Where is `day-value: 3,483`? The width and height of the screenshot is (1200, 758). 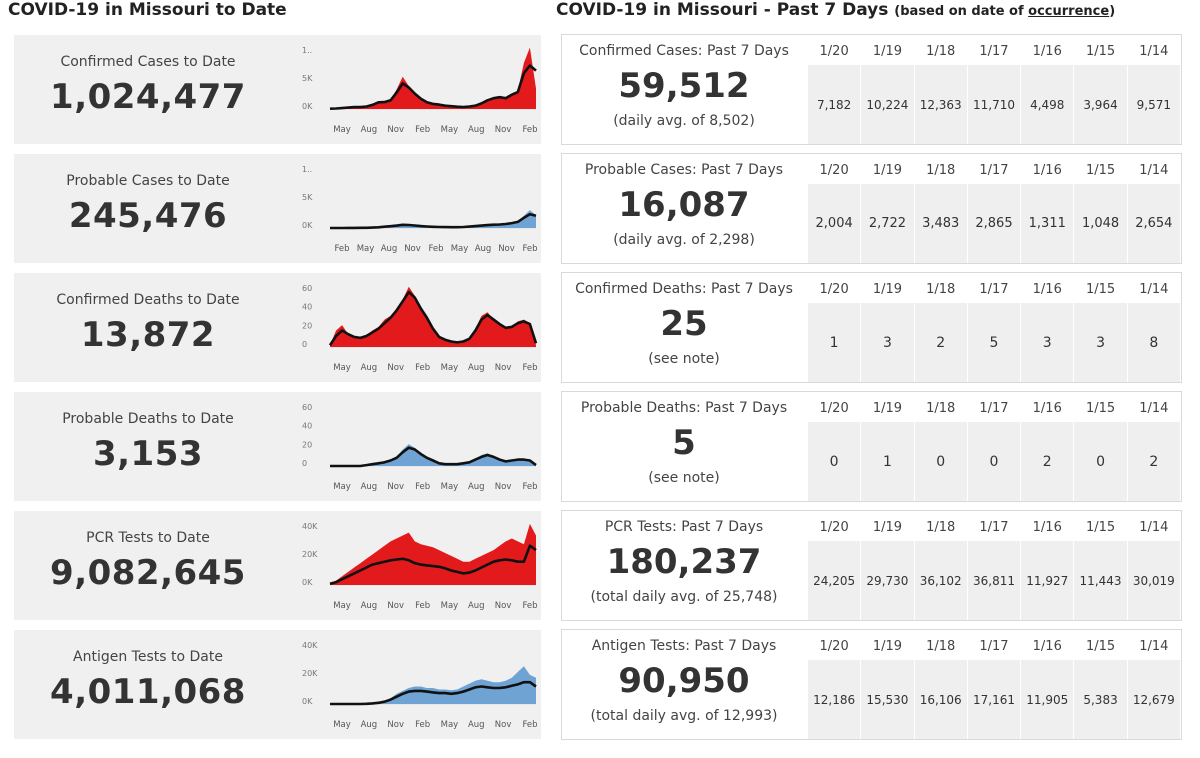
day-value: 3,483 is located at coordinates (940, 223).